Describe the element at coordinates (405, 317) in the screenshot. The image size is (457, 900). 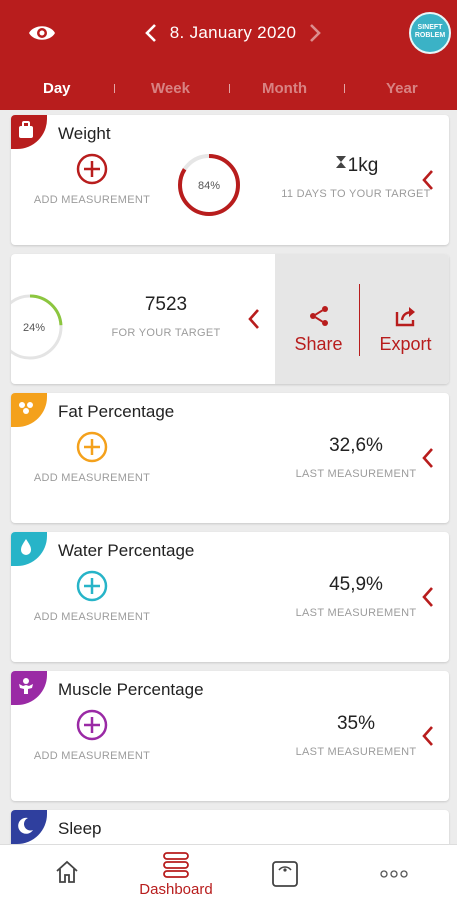
I see `export-icon` at that location.